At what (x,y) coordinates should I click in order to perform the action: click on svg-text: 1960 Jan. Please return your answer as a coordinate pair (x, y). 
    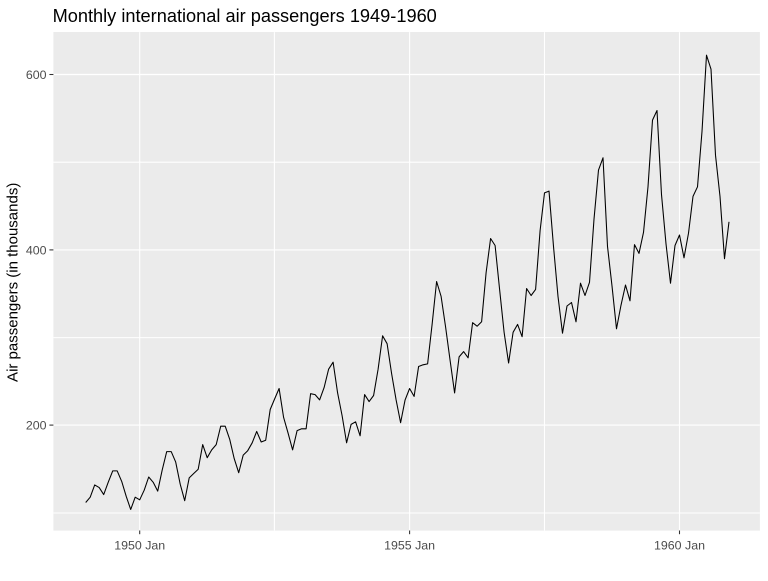
    Looking at the image, I should click on (679, 545).